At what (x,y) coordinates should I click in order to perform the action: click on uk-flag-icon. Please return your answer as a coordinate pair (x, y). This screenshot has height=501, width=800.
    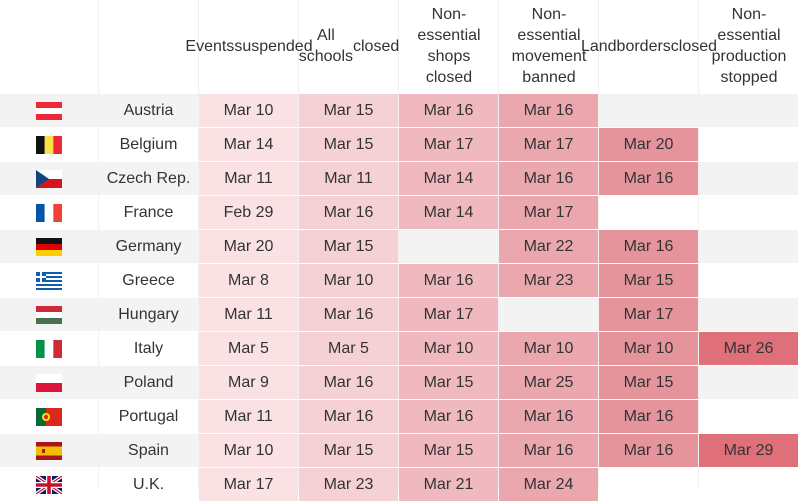
    Looking at the image, I should click on (49, 484).